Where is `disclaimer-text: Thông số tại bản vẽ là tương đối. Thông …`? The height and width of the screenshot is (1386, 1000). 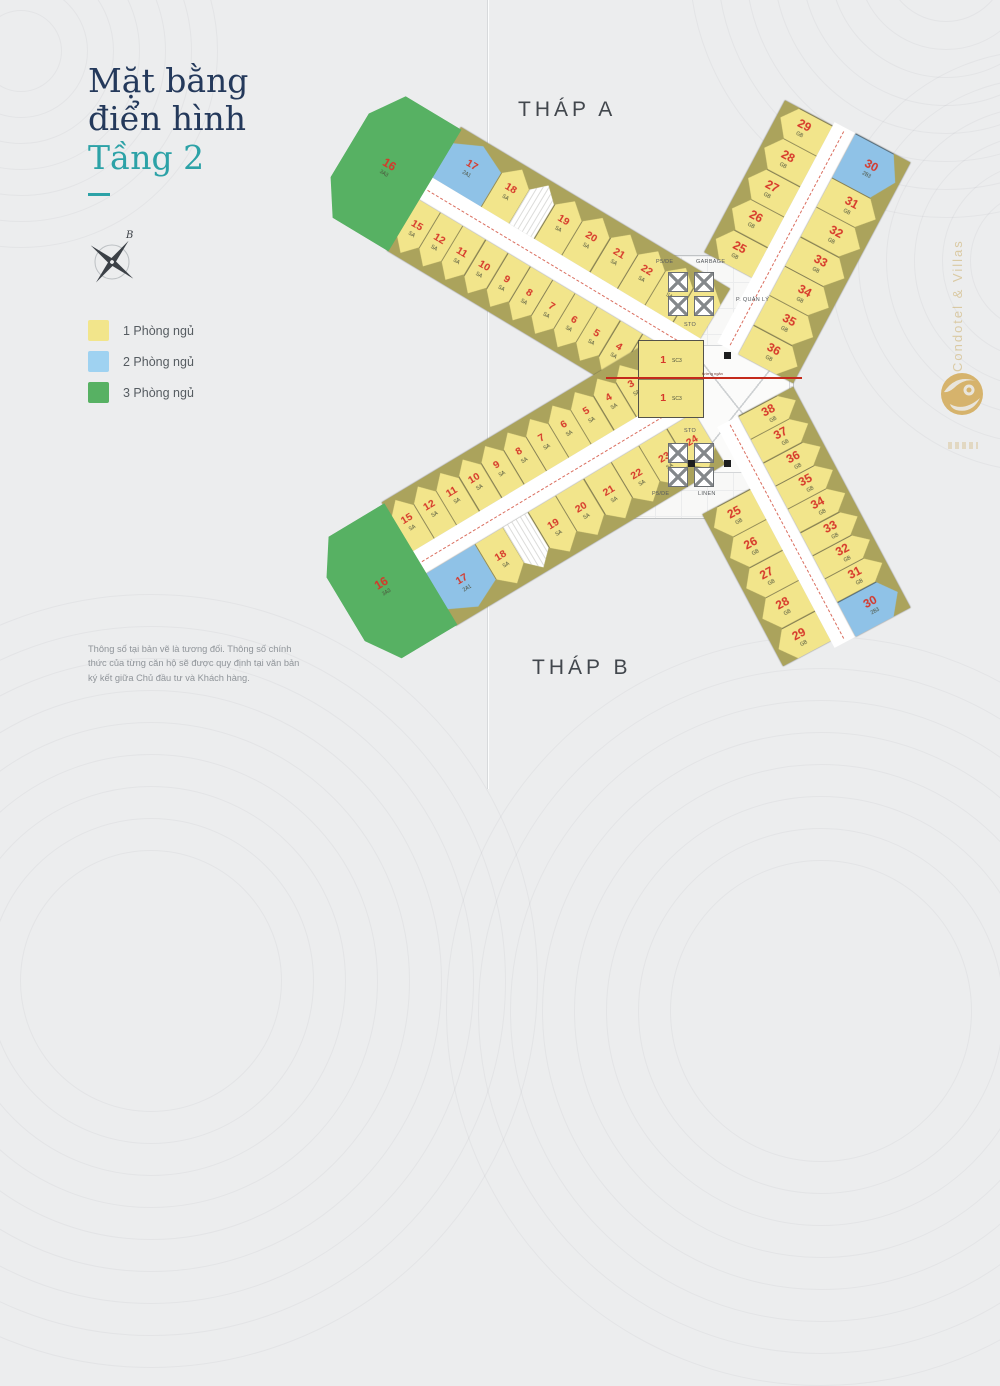
disclaimer-text: Thông số tại bản vẽ là tương đối. Thông … is located at coordinates (194, 663).